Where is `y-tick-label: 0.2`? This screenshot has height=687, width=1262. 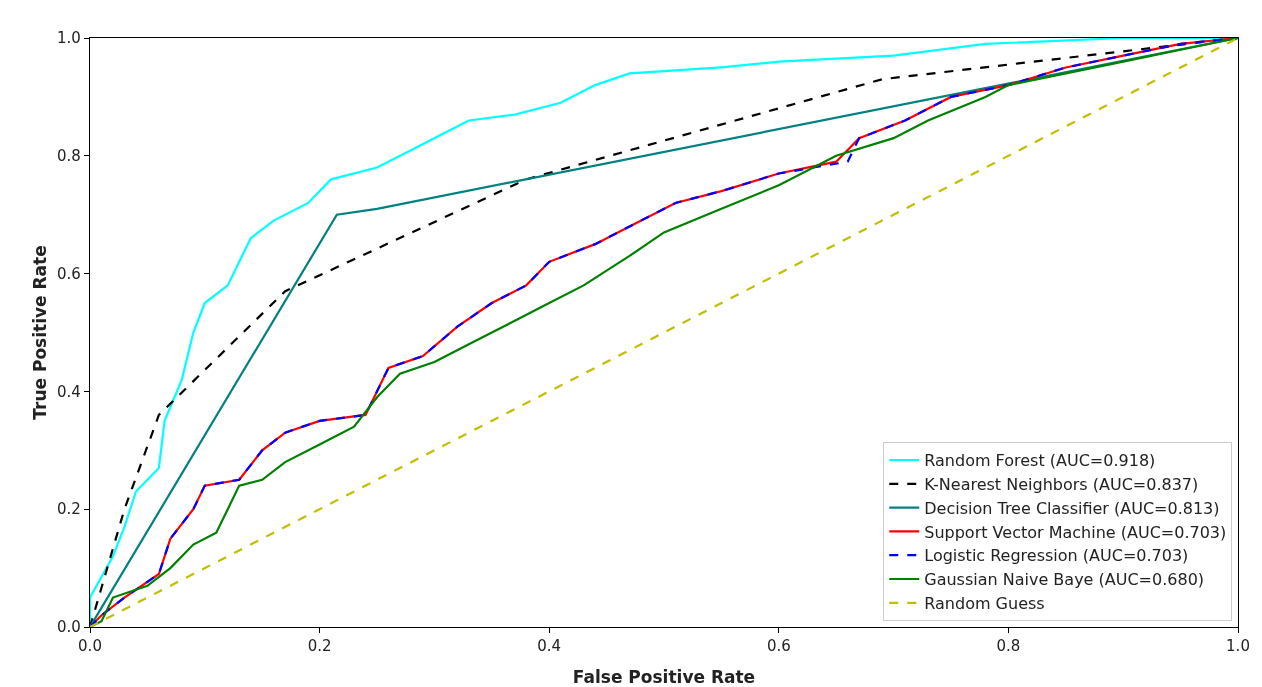
y-tick-label: 0.2 is located at coordinates (69, 509).